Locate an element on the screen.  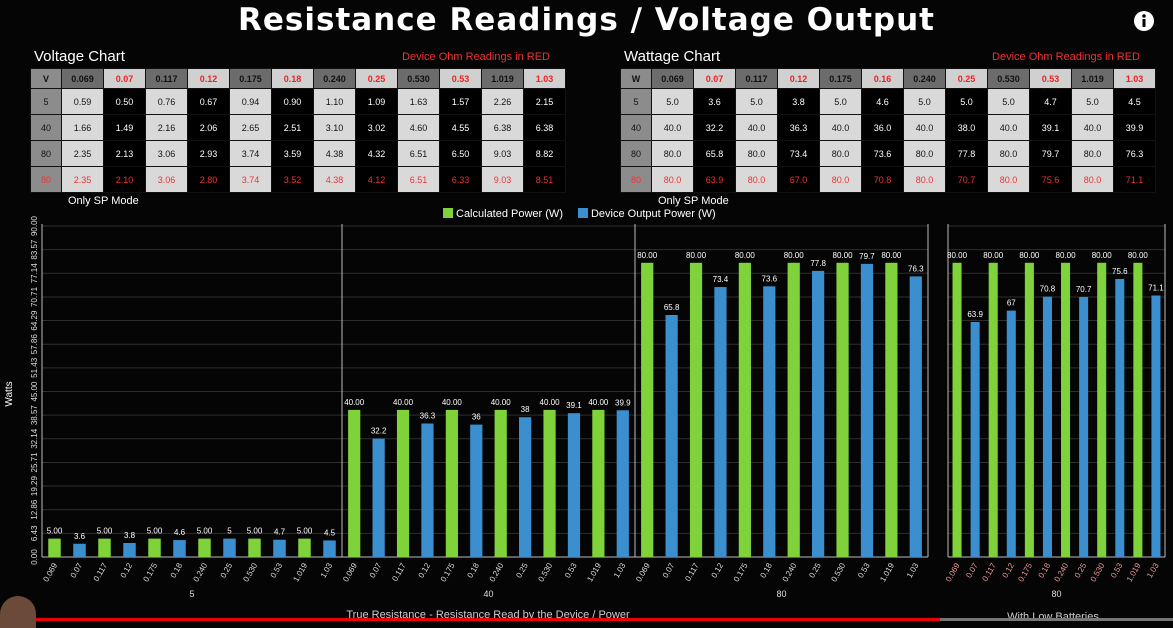
x-tick-label: 1.019 is located at coordinates (887, 572).